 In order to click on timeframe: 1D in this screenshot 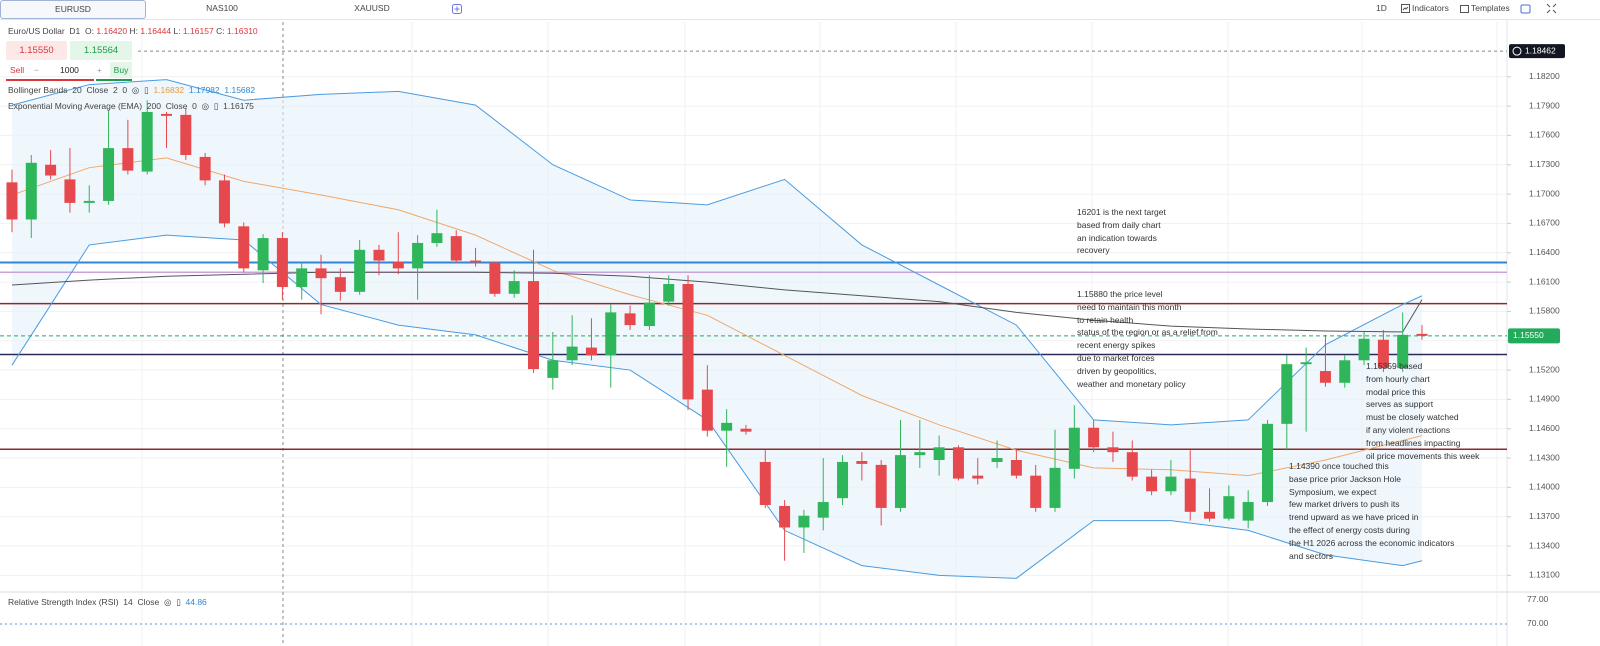, I will do `click(1381, 8)`.